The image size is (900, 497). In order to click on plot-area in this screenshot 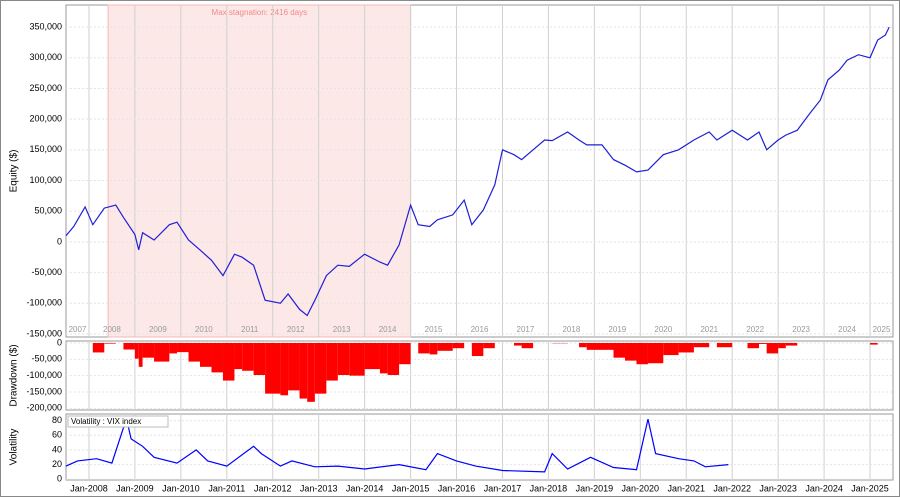, I will do `click(479, 447)`.